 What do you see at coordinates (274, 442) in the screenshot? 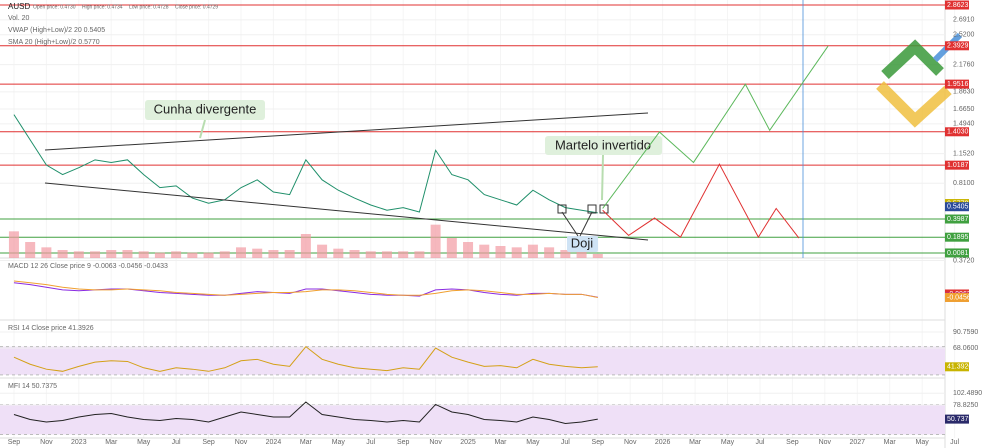
I see `x-tick-label: 2024` at bounding box center [274, 442].